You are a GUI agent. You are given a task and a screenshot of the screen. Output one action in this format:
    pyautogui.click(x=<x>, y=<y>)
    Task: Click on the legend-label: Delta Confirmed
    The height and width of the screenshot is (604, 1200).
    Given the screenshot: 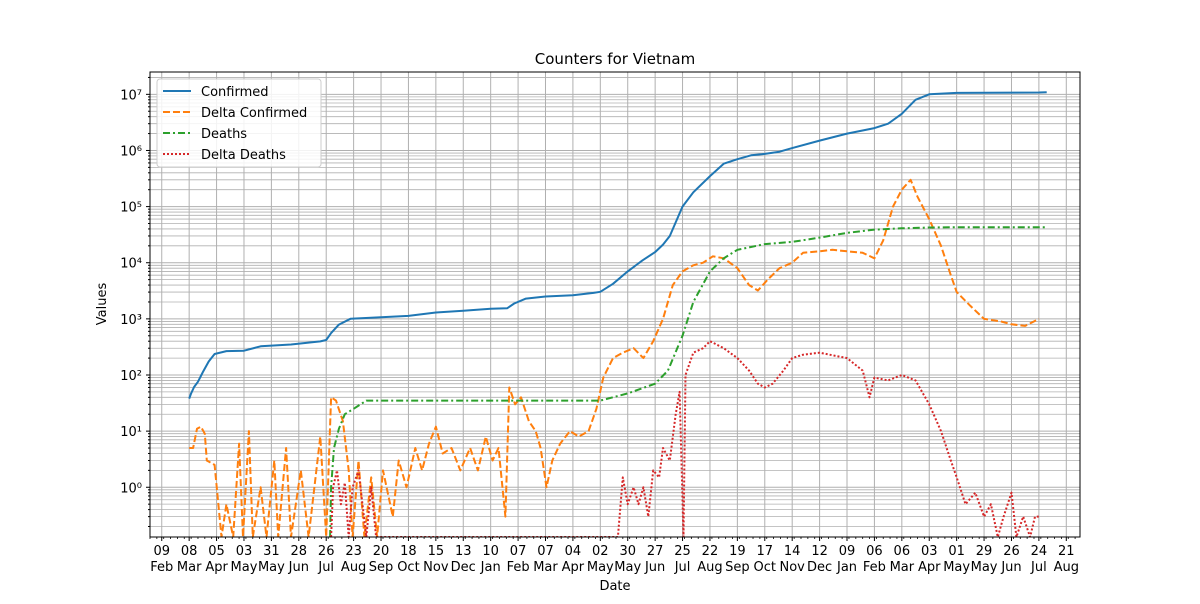 What is the action you would take?
    pyautogui.click(x=254, y=113)
    